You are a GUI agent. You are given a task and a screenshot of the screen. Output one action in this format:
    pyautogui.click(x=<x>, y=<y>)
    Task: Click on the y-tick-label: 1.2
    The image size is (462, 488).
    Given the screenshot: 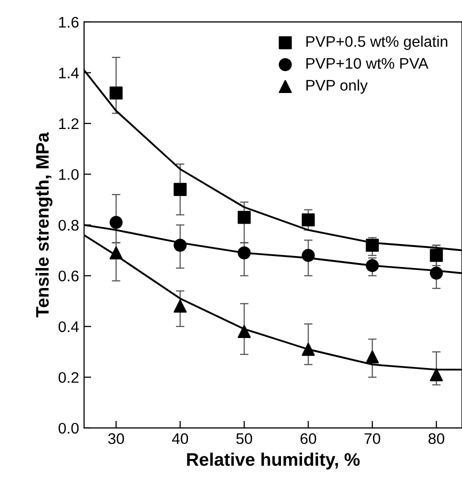 What is the action you would take?
    pyautogui.click(x=68, y=123)
    